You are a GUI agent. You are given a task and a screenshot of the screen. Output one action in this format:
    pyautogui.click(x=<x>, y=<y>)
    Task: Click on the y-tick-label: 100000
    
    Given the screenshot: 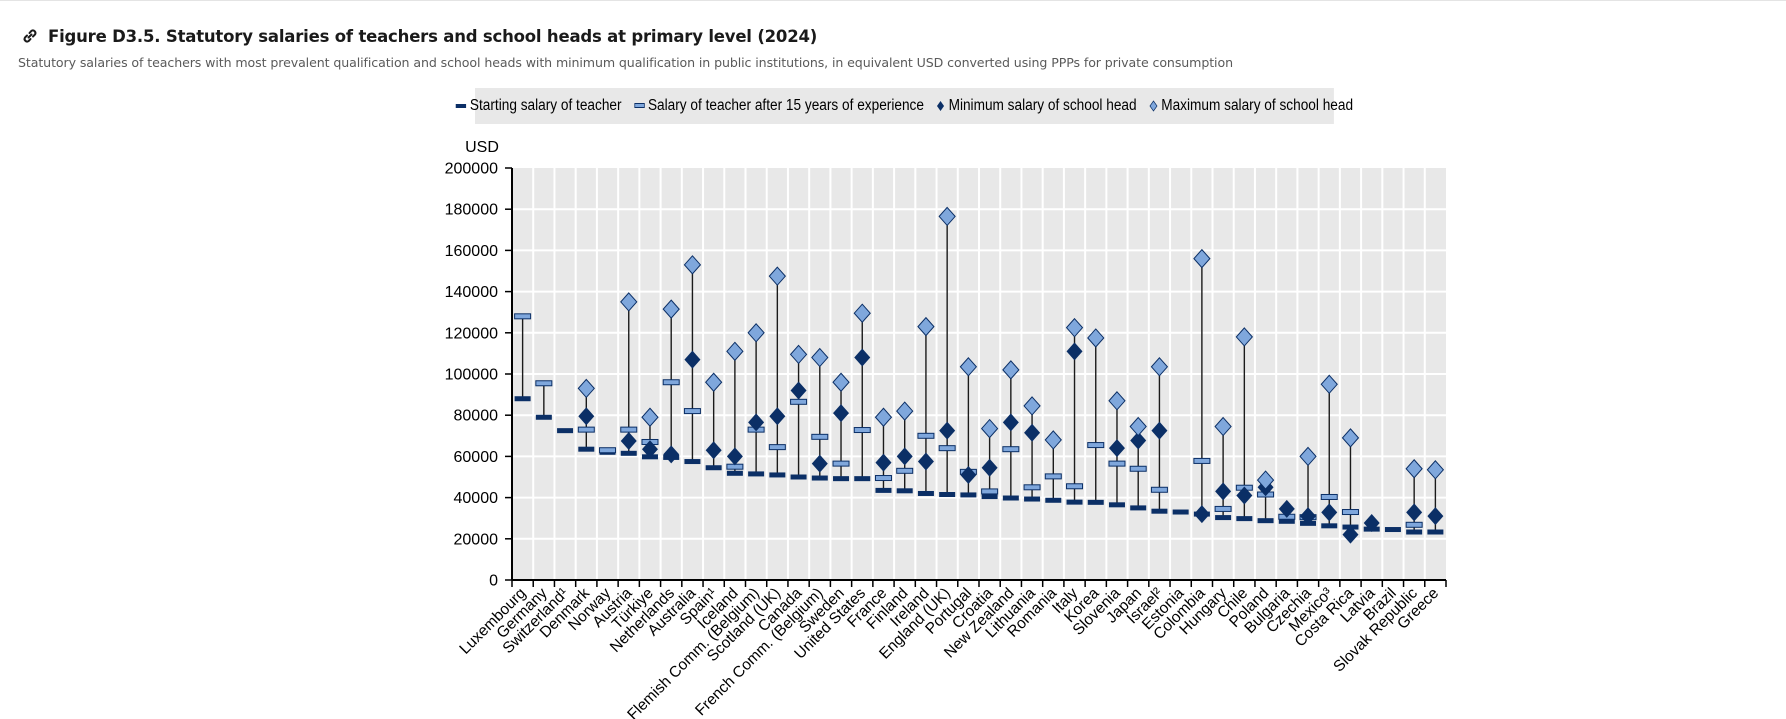 What is the action you would take?
    pyautogui.click(x=471, y=375)
    